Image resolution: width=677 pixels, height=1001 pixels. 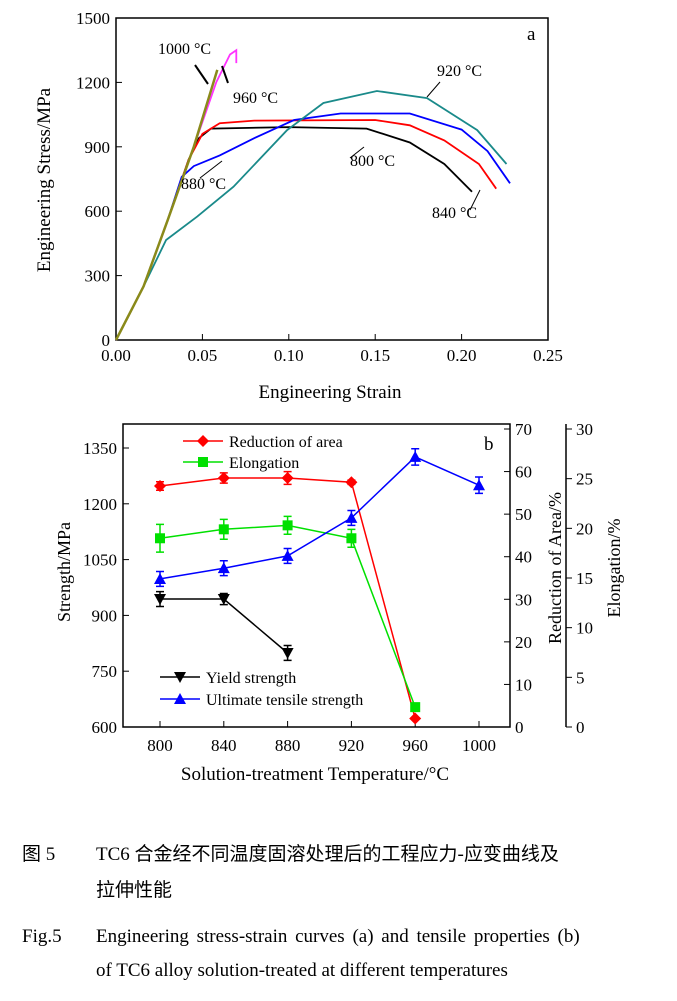 I want to click on curve-1000c, so click(x=166, y=205).